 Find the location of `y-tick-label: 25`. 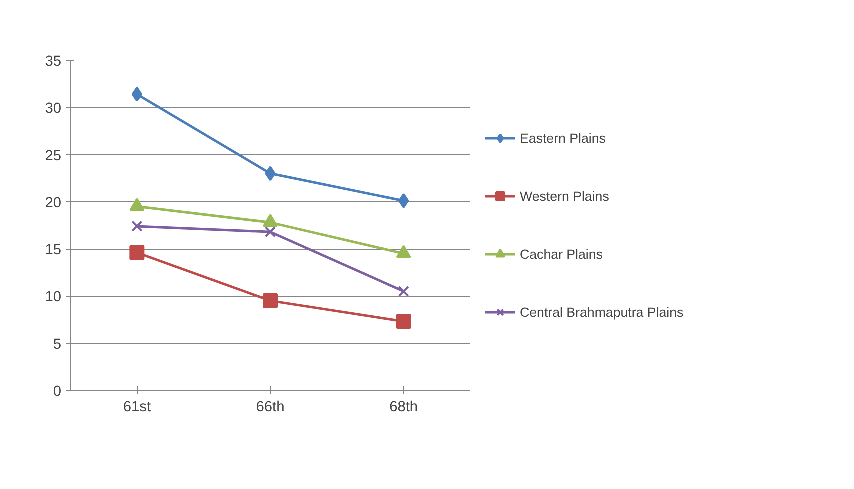

y-tick-label: 25 is located at coordinates (53, 156).